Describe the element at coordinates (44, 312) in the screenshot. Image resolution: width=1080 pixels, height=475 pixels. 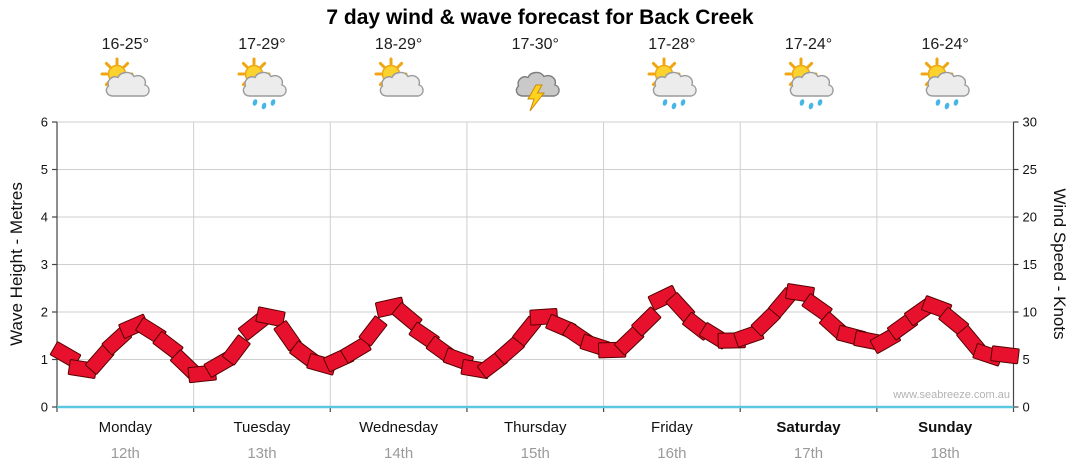
I see `left-tick-label: 2` at that location.